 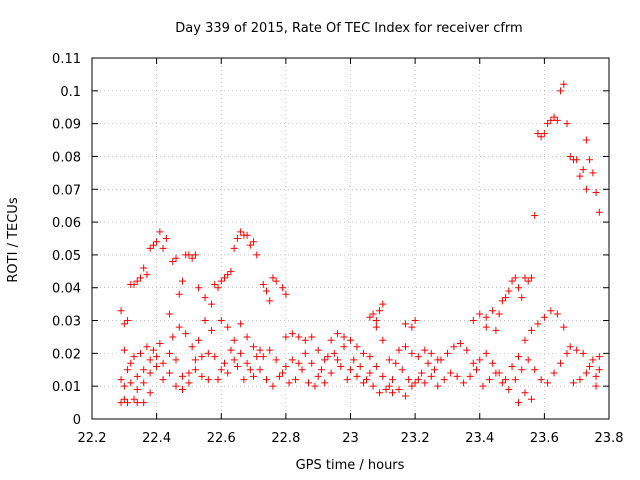 What do you see at coordinates (92, 438) in the screenshot?
I see `x-tick-label: 22.2` at bounding box center [92, 438].